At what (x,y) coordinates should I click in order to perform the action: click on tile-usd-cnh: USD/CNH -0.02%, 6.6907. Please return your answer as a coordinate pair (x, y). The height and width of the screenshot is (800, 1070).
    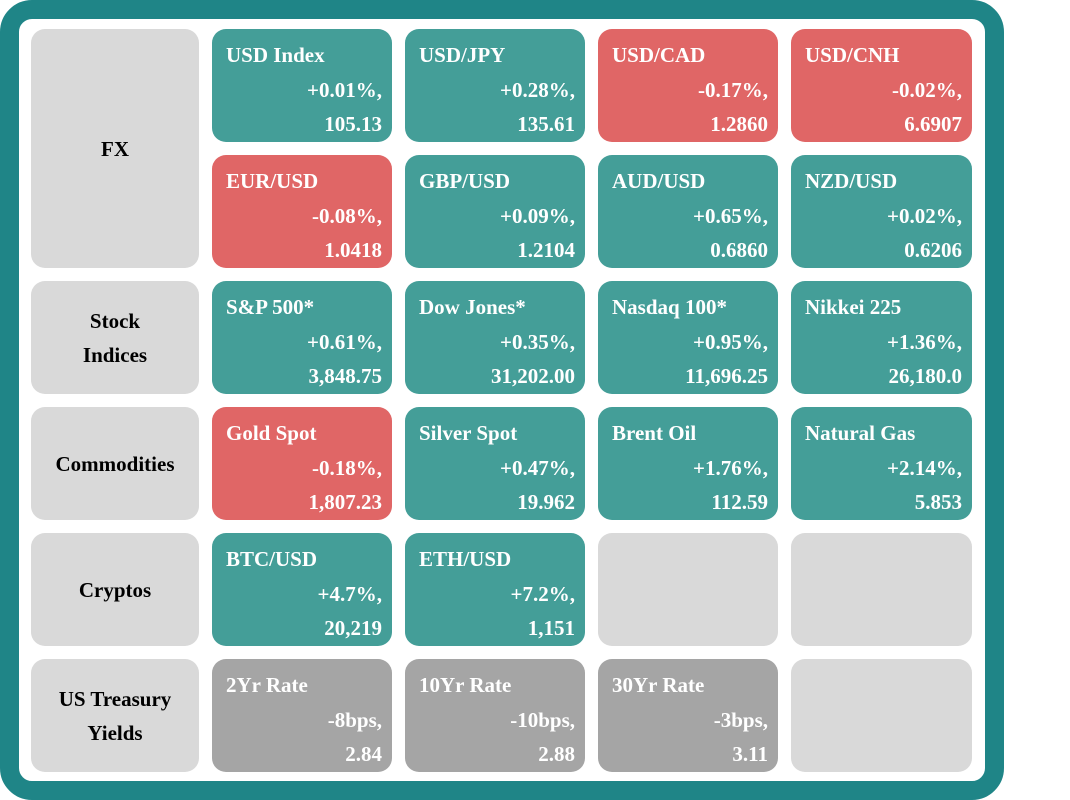
    Looking at the image, I should click on (881, 85).